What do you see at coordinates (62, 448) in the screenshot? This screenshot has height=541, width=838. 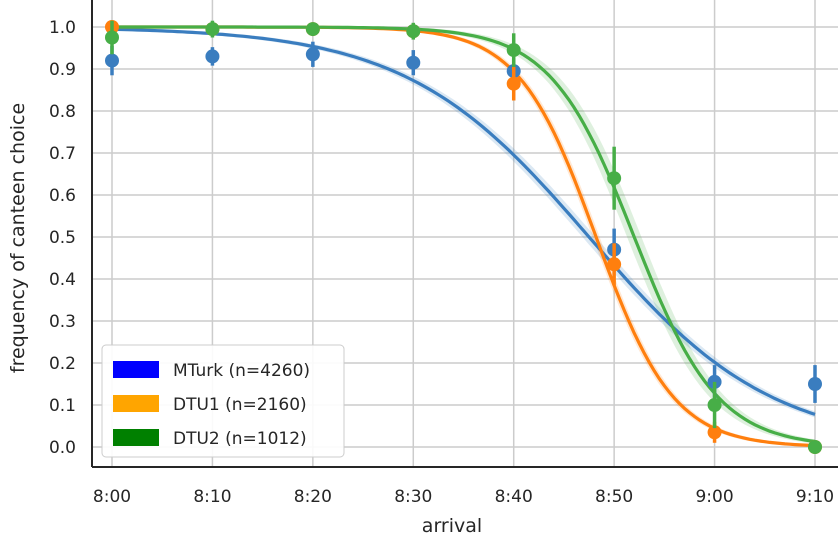 I see `y-tick-label: 0.0` at bounding box center [62, 448].